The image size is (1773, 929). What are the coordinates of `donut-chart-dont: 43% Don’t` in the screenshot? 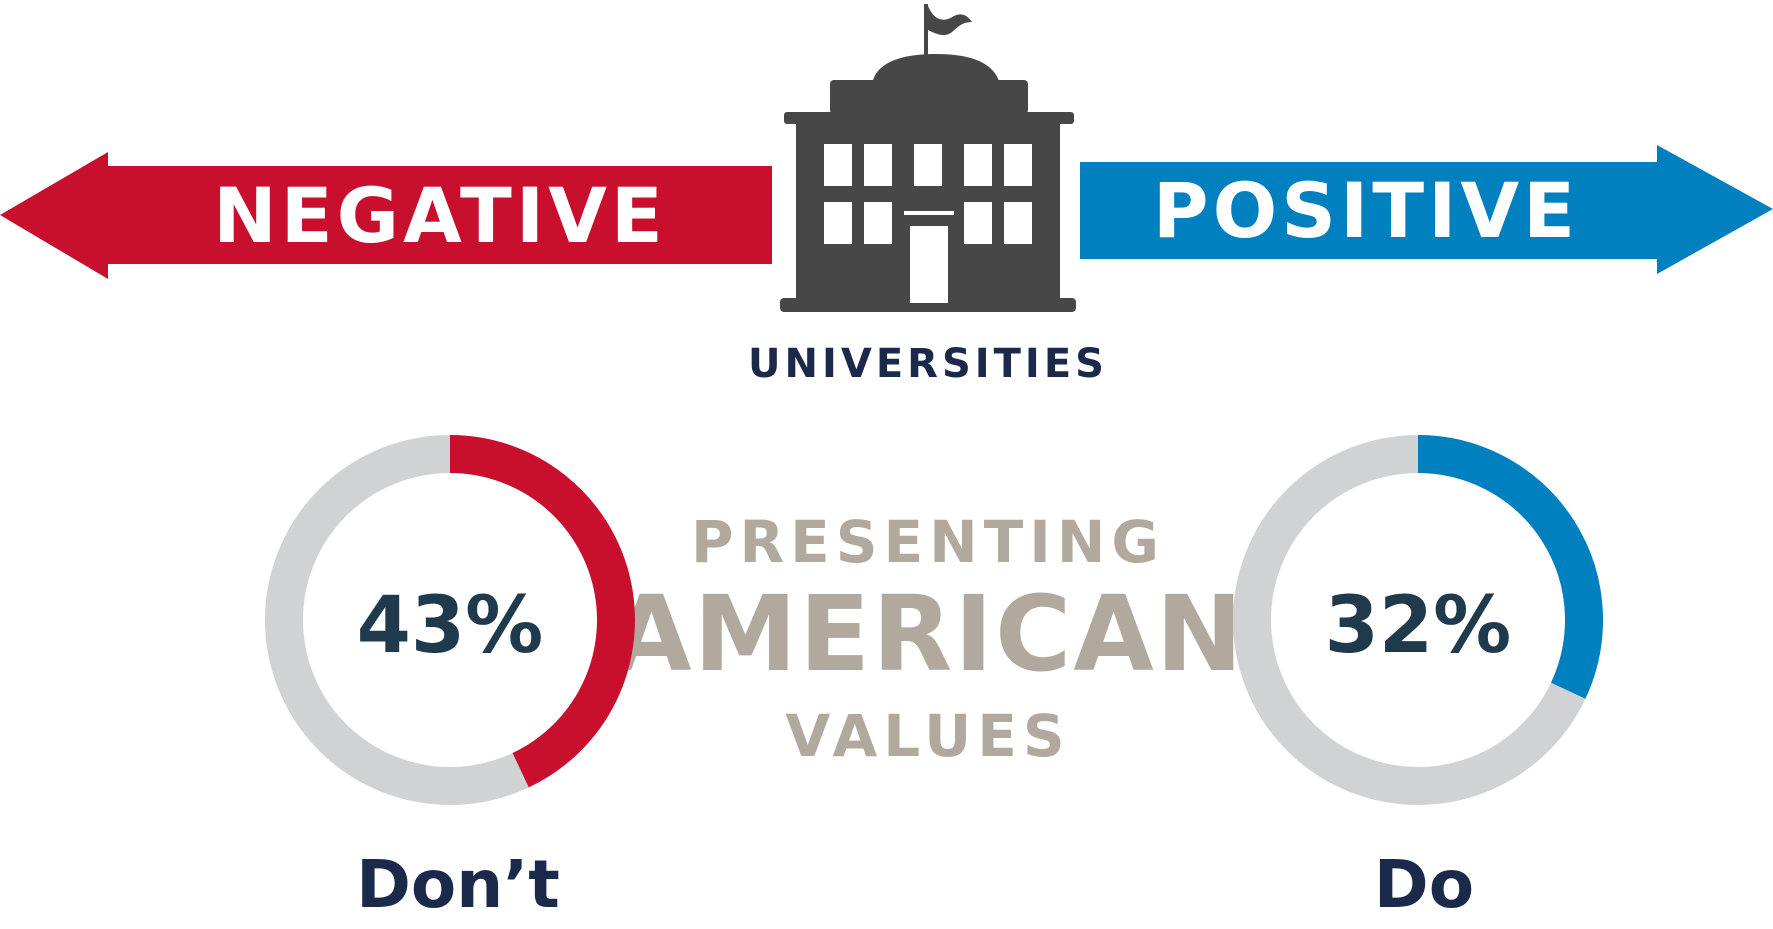 It's located at (450, 679).